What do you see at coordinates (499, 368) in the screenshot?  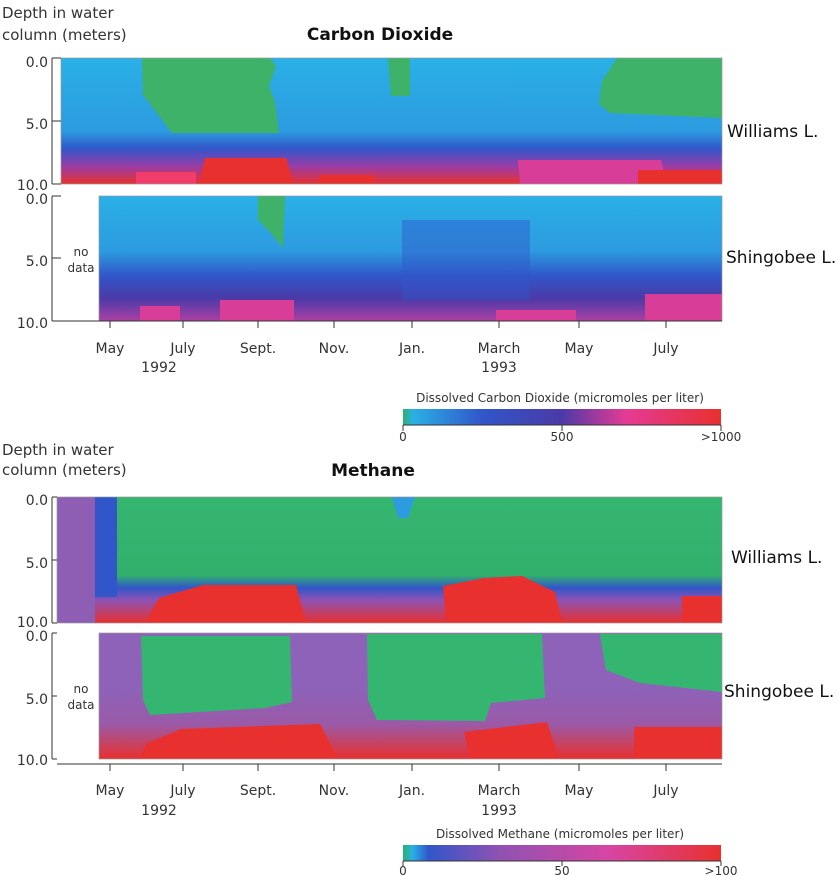 I see `co2-year-1993: 1993` at bounding box center [499, 368].